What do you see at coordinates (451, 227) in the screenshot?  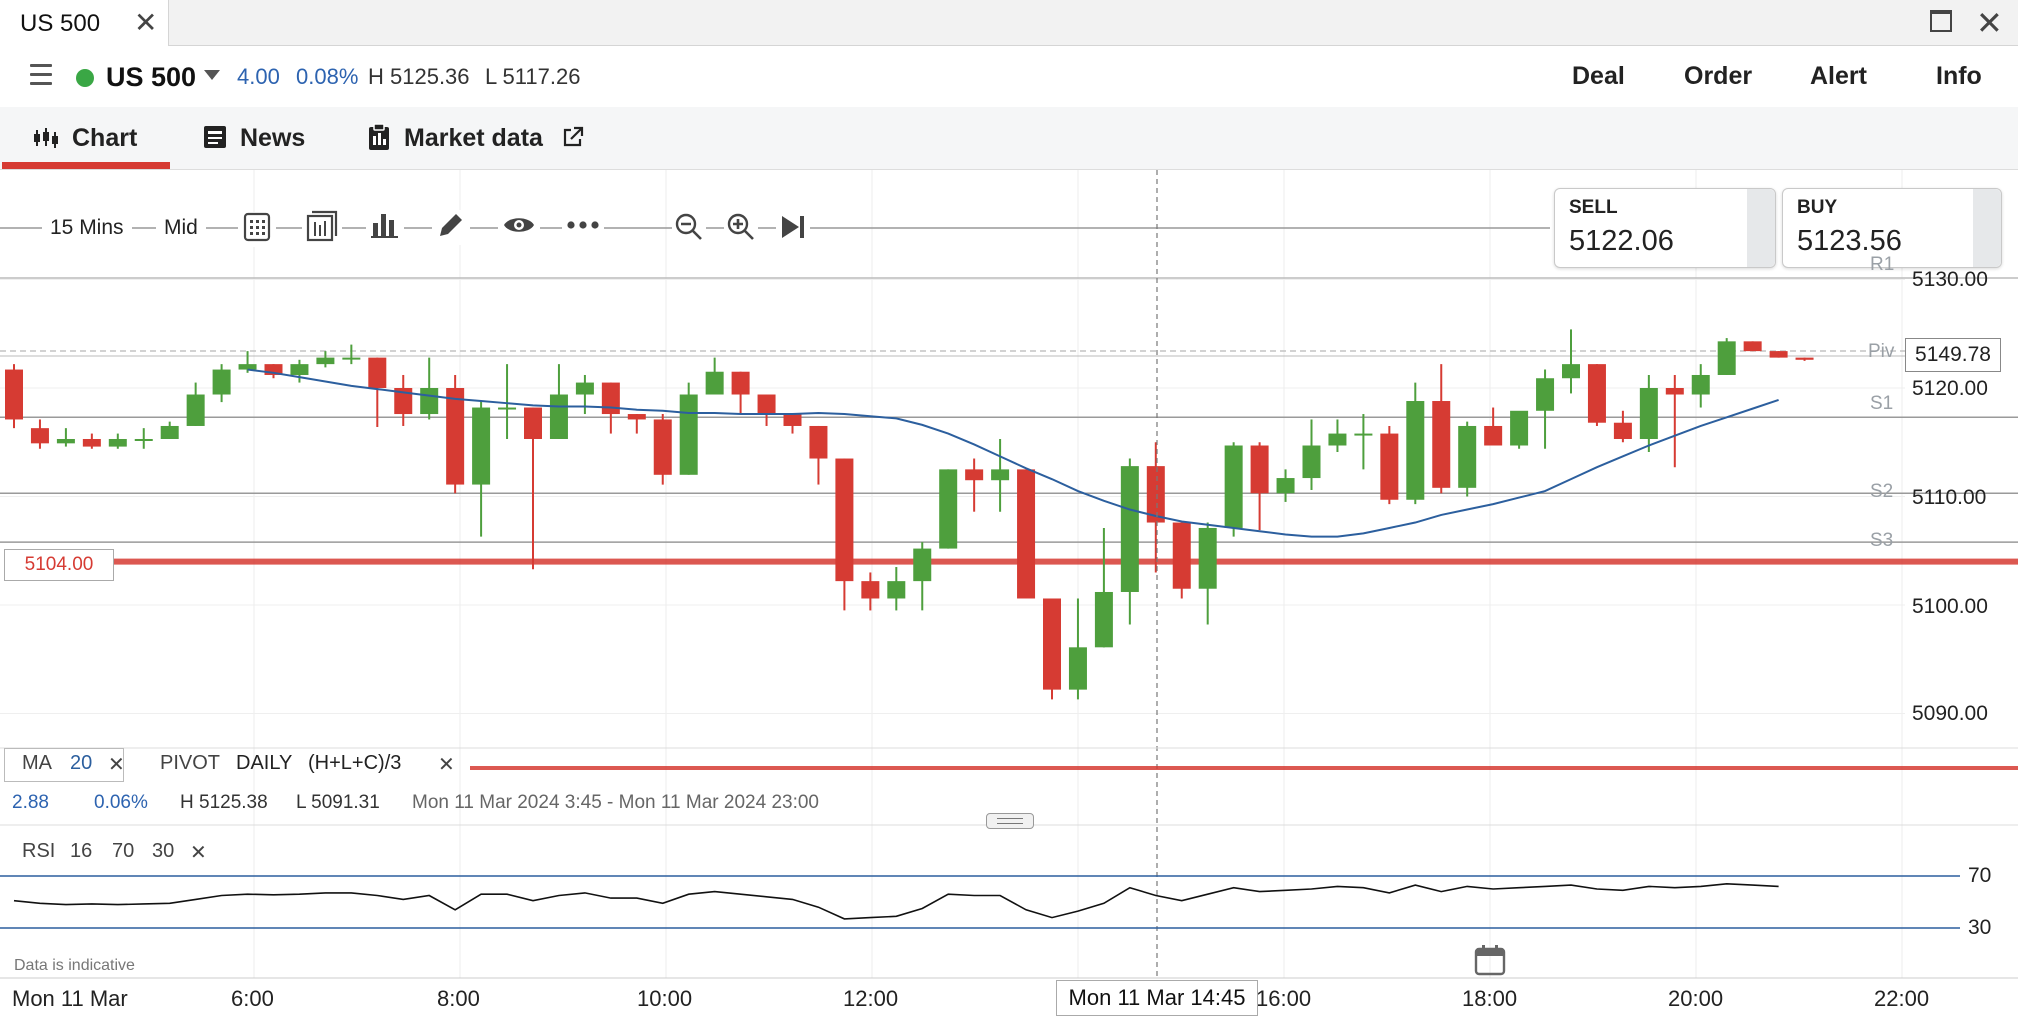 I see `drawing-pencil-icon` at bounding box center [451, 227].